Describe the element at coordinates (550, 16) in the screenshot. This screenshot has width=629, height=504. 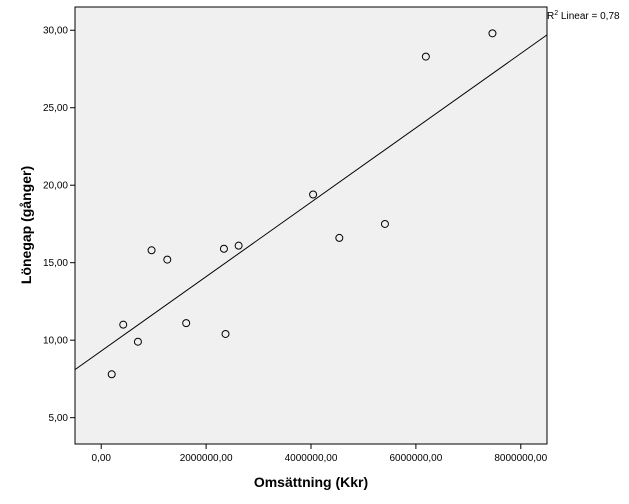
I see `r2-label-prefix: R` at that location.